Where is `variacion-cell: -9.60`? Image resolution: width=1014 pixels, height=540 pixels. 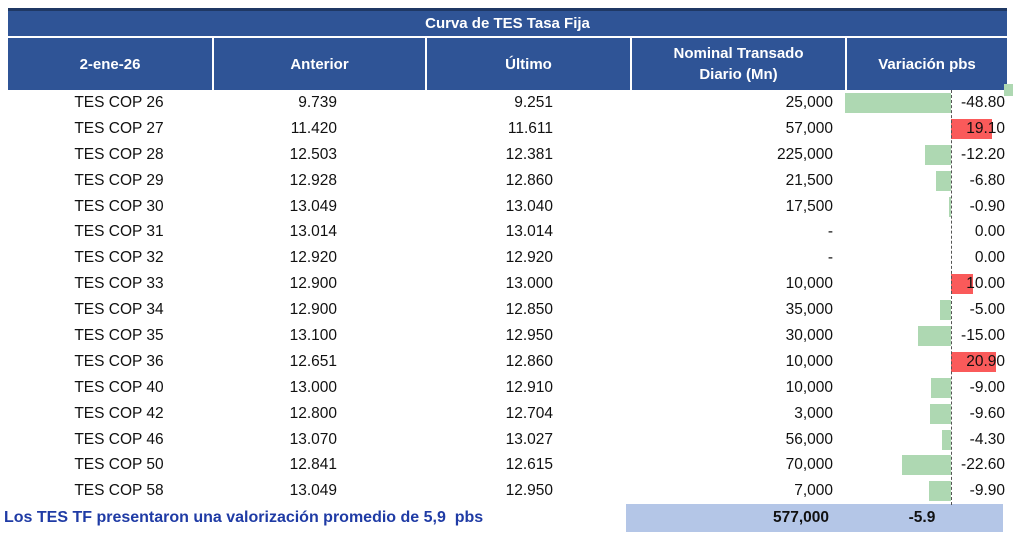 variacion-cell: -9.60 is located at coordinates (926, 414).